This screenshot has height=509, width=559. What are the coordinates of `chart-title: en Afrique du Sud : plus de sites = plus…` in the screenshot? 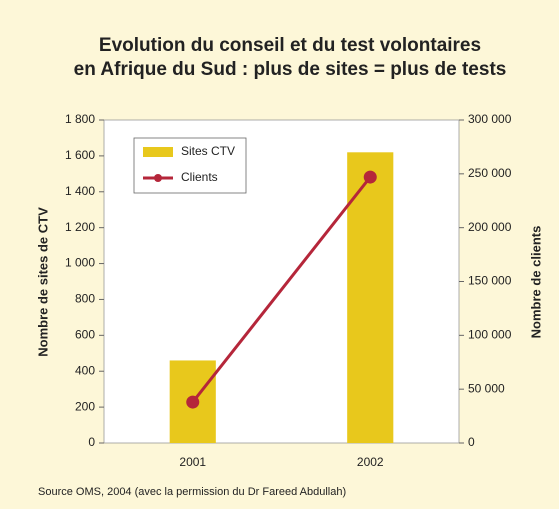 It's located at (290, 69).